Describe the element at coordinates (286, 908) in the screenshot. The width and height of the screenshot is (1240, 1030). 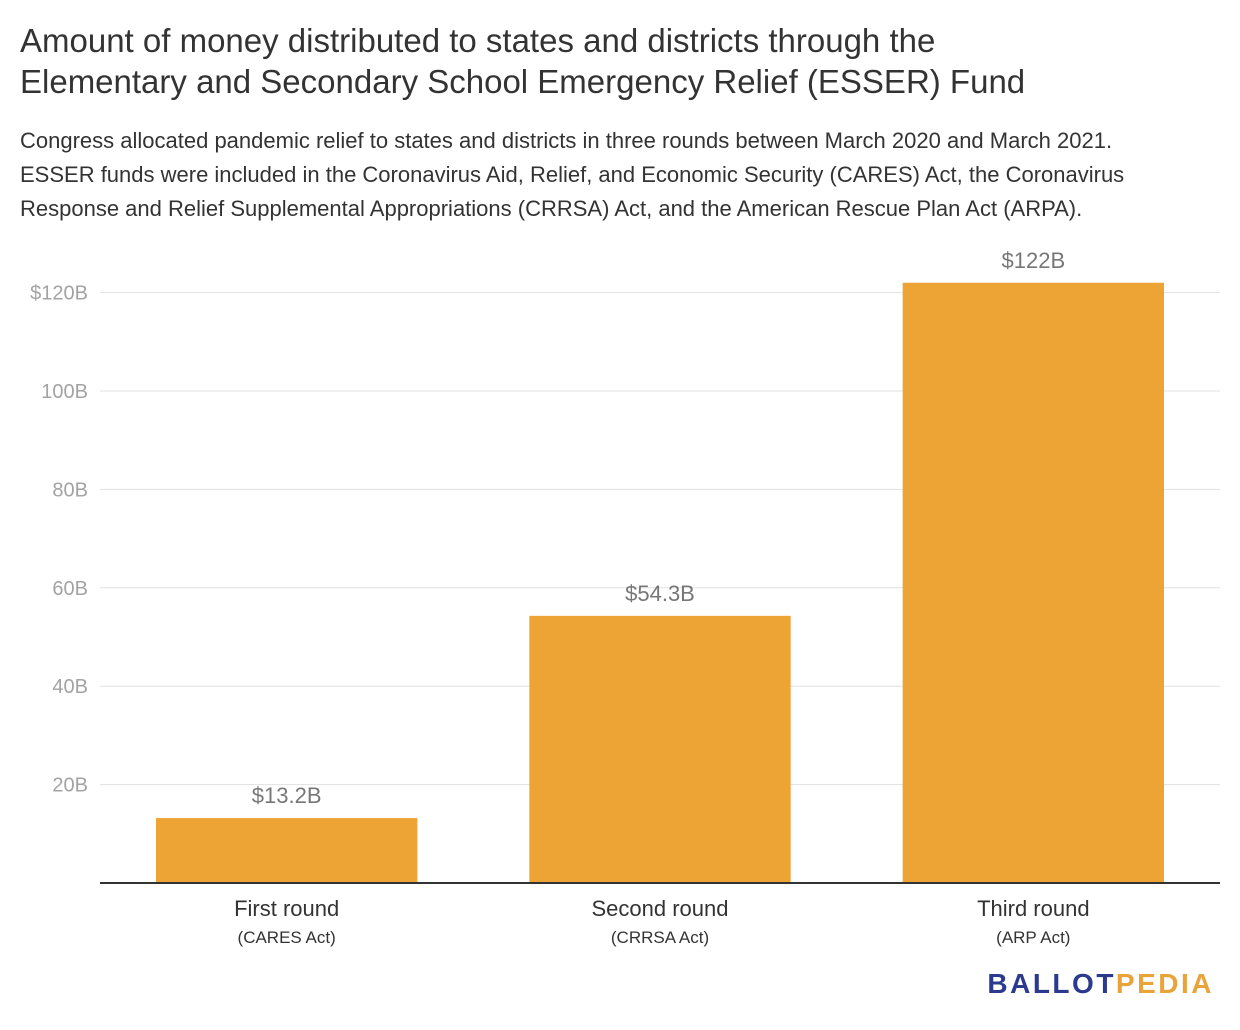
I see `x-category-label: First round` at that location.